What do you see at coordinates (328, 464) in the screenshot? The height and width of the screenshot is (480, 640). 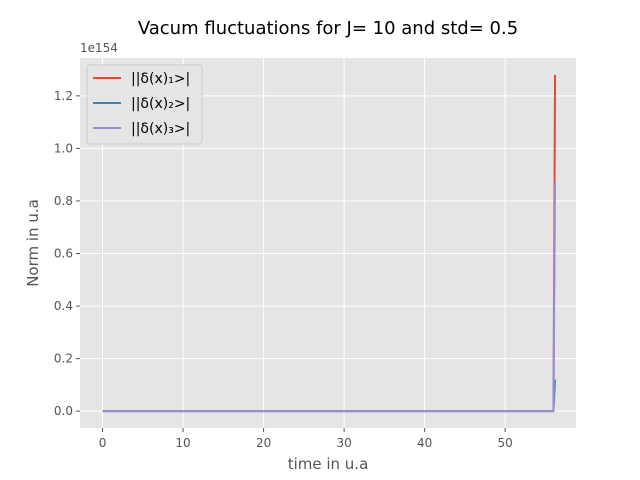 I see `x-axis-label: time in u.a` at bounding box center [328, 464].